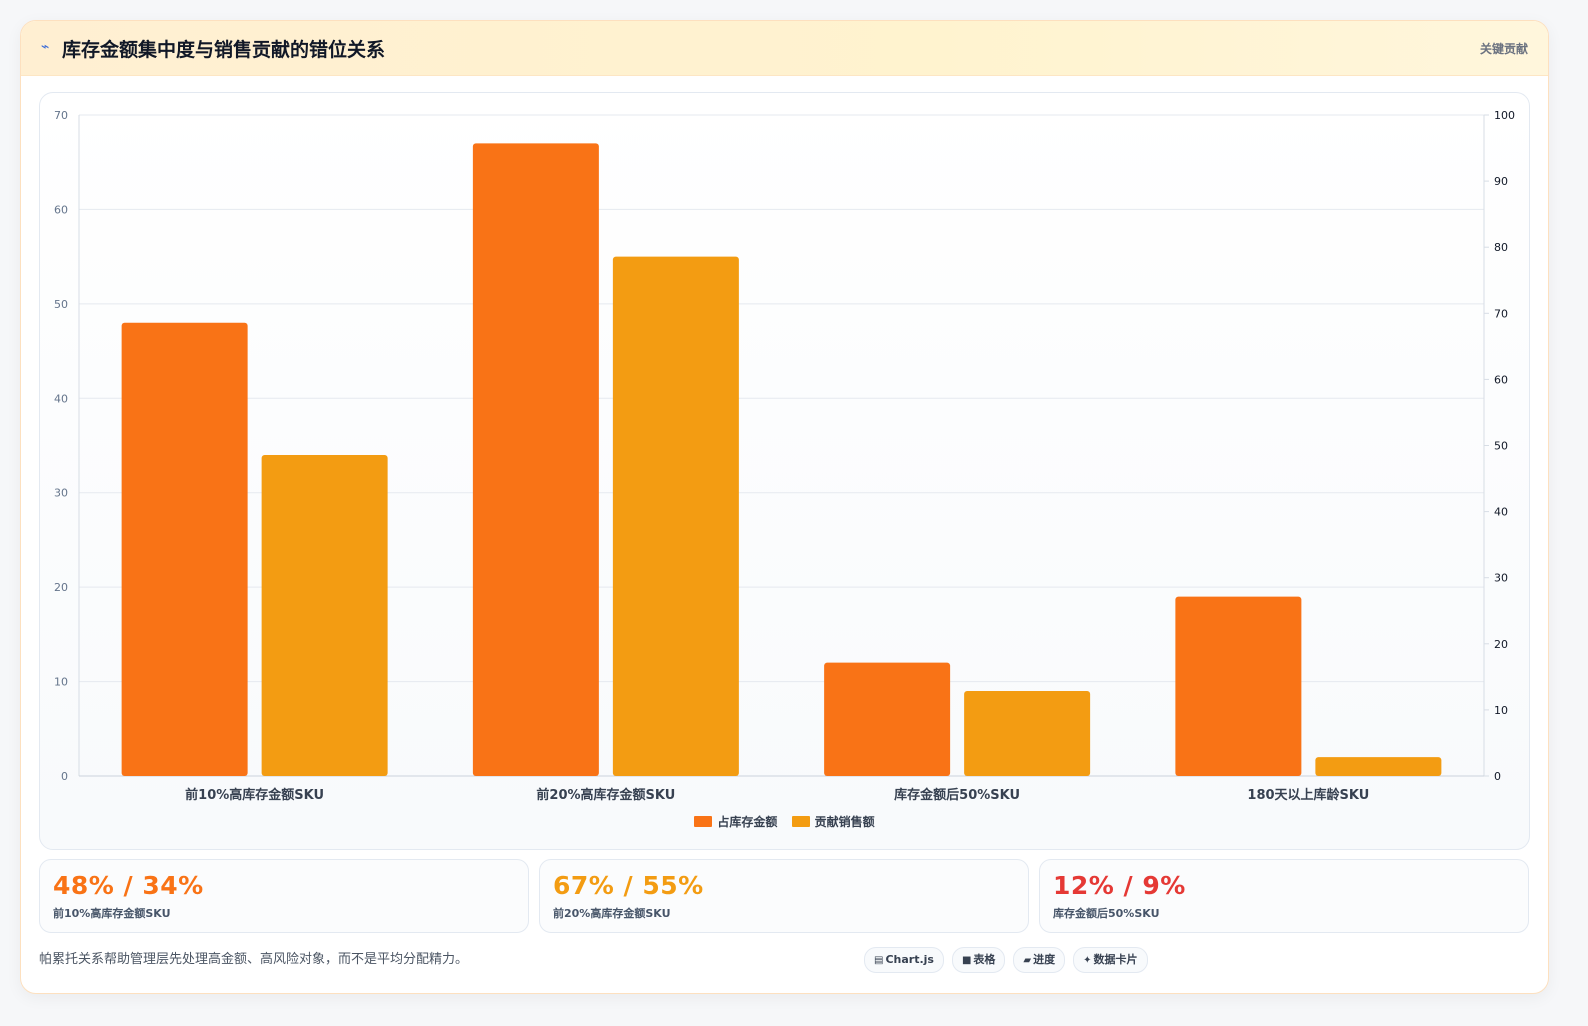 The height and width of the screenshot is (1026, 1588). What do you see at coordinates (1087, 960) in the screenshot?
I see `sparkle-icon: ✦` at bounding box center [1087, 960].